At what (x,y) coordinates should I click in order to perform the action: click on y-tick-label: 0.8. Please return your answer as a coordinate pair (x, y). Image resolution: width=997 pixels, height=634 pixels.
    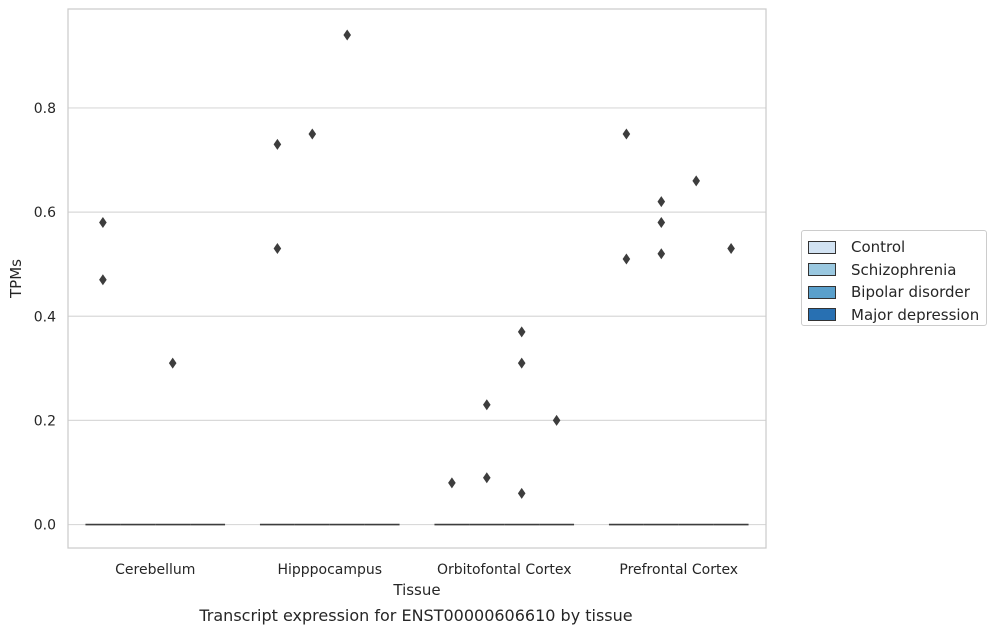
    Looking at the image, I should click on (45, 109).